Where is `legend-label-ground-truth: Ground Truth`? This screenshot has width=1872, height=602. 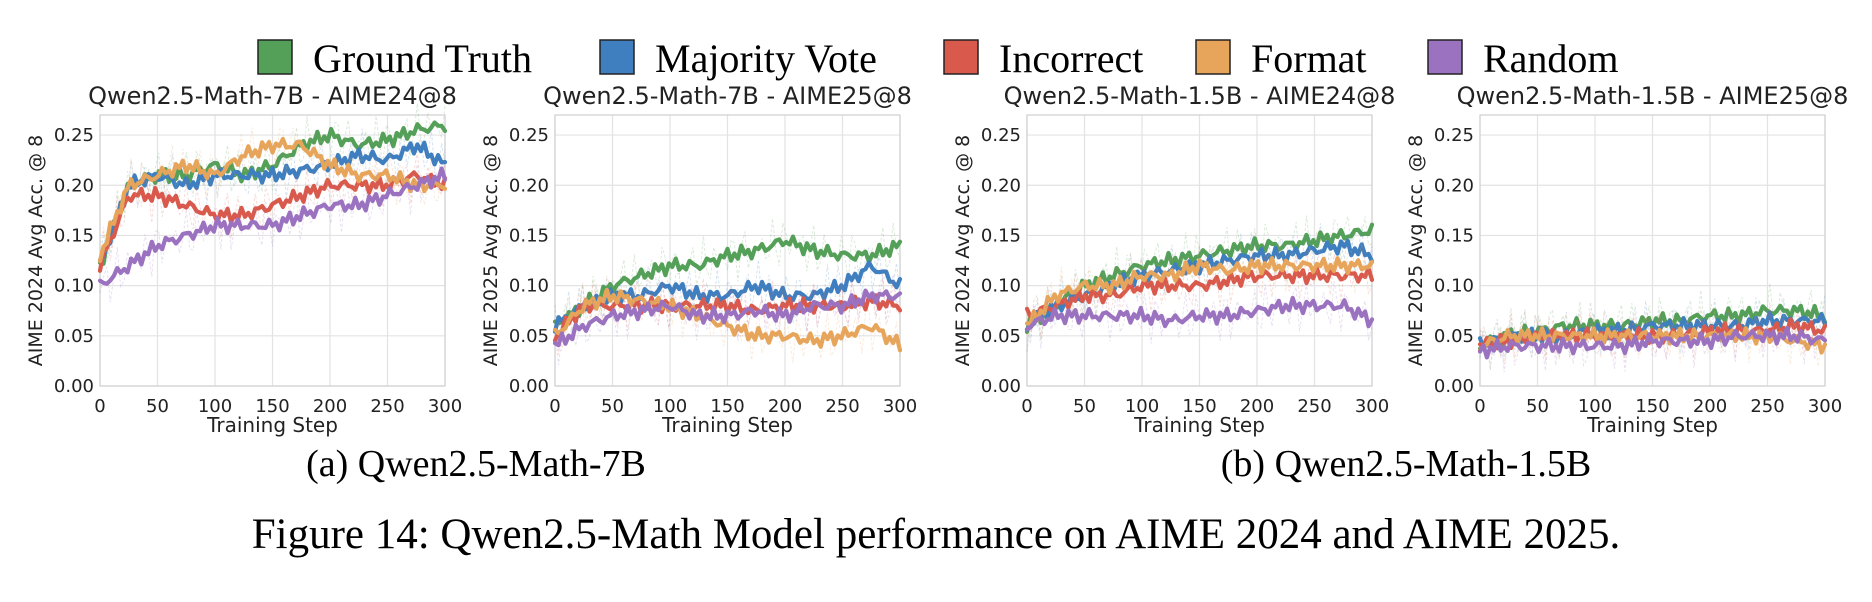 legend-label-ground-truth: Ground Truth is located at coordinates (422, 58).